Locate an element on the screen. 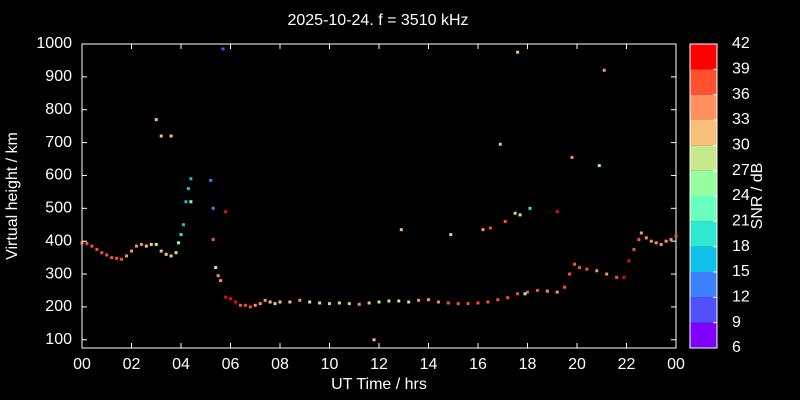 The width and height of the screenshot is (800, 400). x-tick-label: 04 is located at coordinates (181, 364).